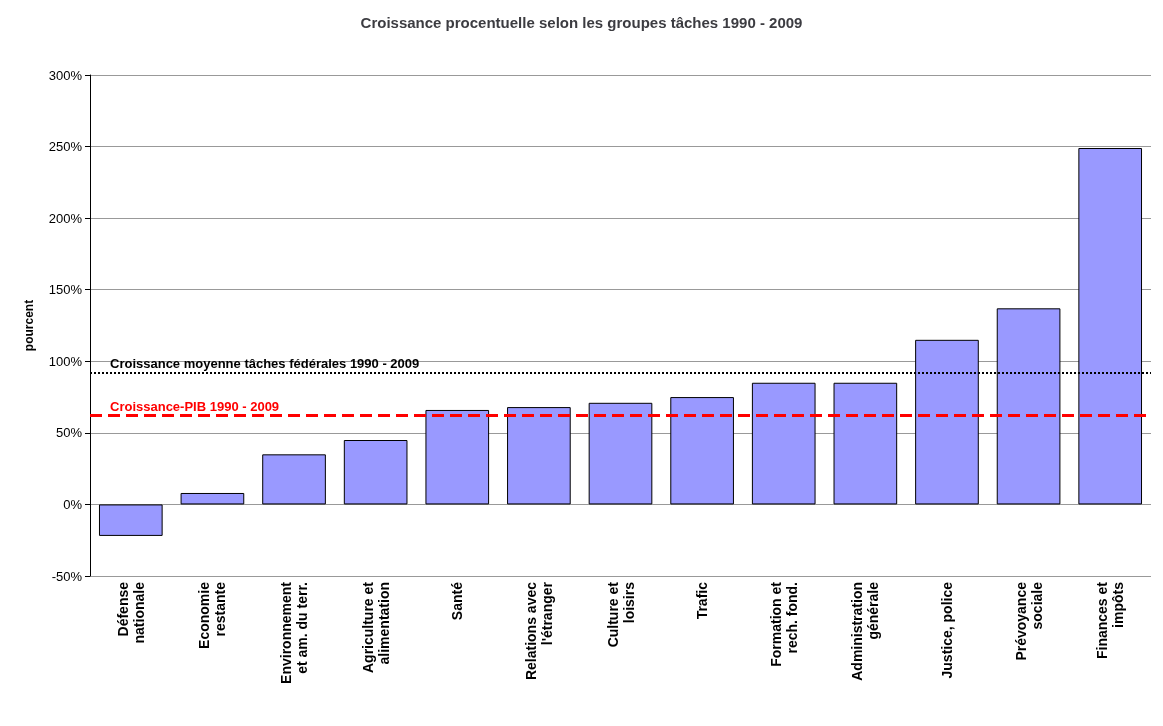  Describe the element at coordinates (457, 601) in the screenshot. I see `x-tick-label: Santé` at that location.